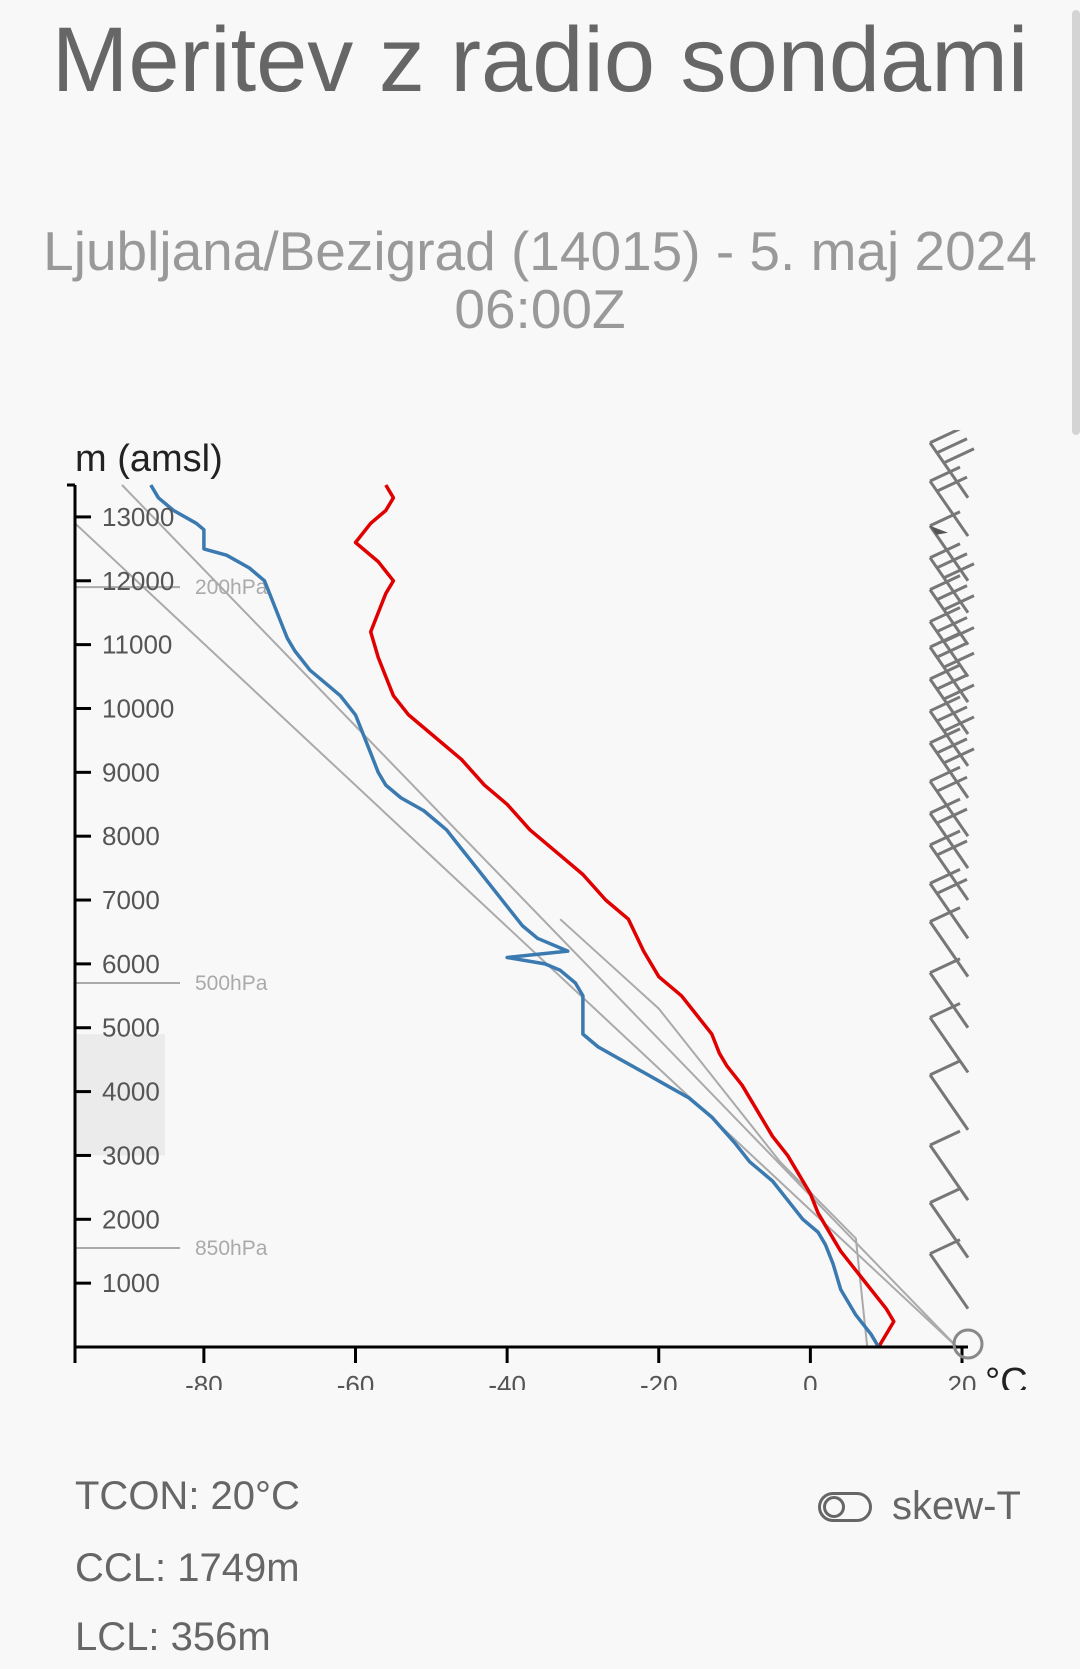 The image size is (1080, 1669). Describe the element at coordinates (714, 1133) in the screenshot. I see `guide-line-moist-adiabat` at that location.